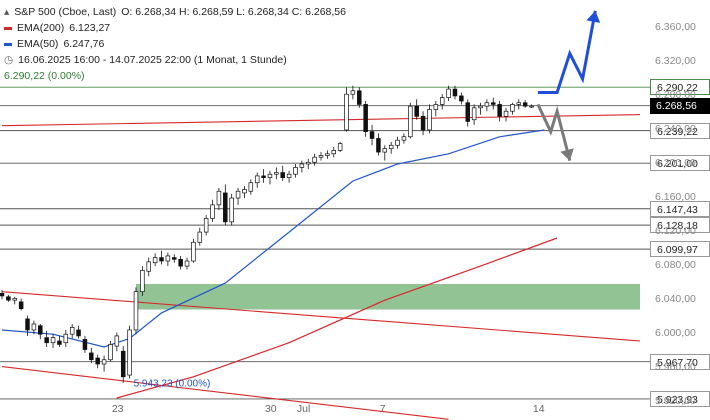 This screenshot has width=710, height=420. I want to click on scenario-arrow-up-line, so click(567, 52).